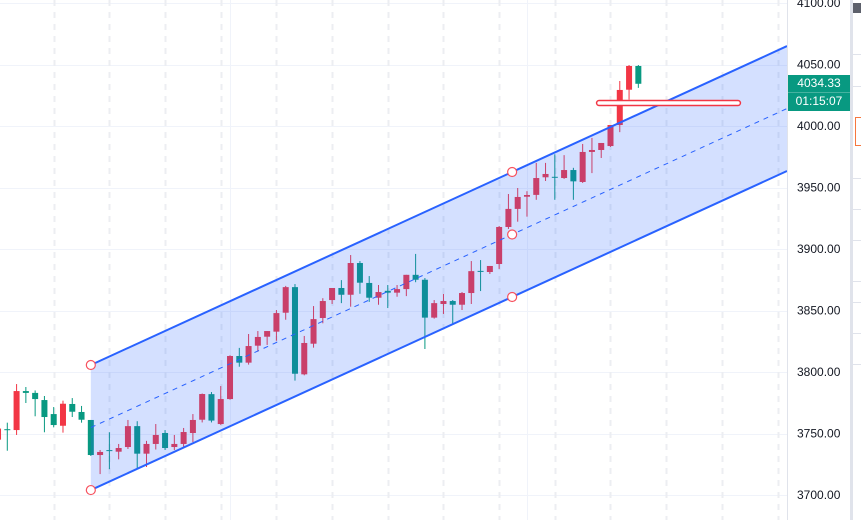 The width and height of the screenshot is (861, 520). I want to click on horizontal-line-drawing, so click(668, 103).